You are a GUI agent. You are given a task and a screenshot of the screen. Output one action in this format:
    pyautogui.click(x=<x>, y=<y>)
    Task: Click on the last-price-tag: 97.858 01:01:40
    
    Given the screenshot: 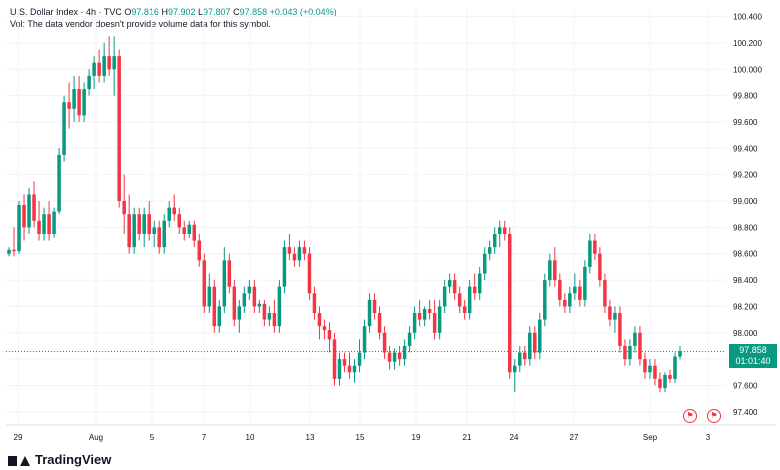 What is the action you would take?
    pyautogui.click(x=753, y=356)
    